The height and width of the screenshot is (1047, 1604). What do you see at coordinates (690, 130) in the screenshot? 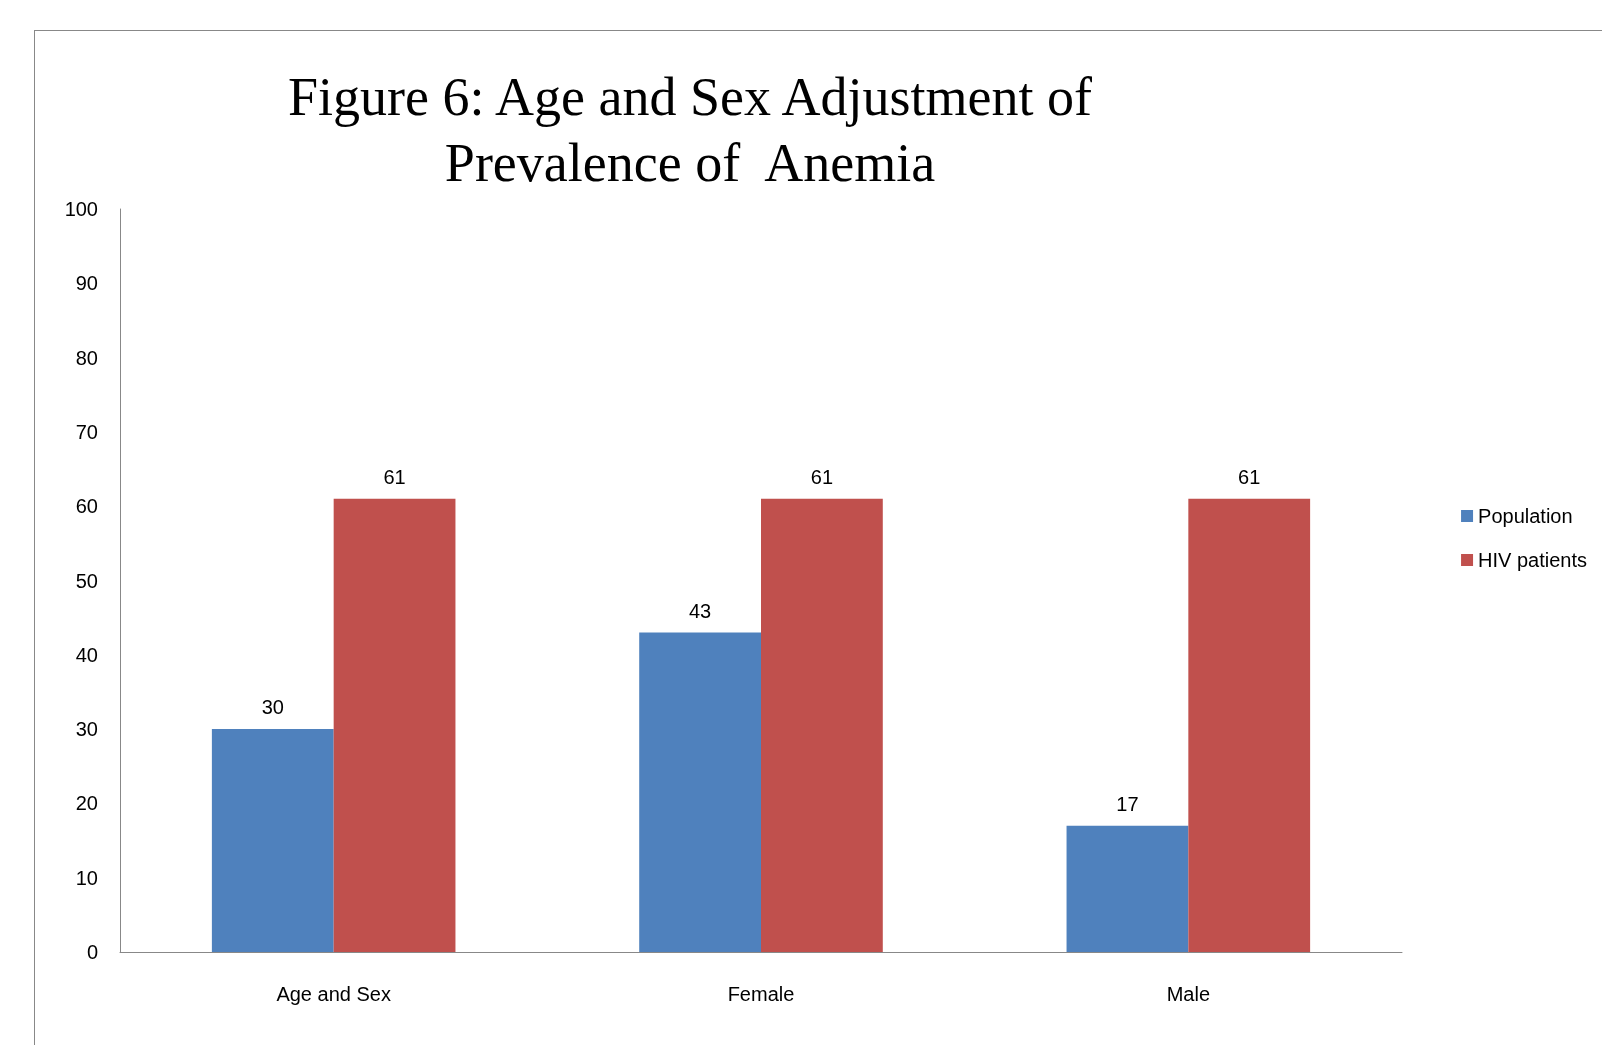
I see `chart-title: Figure 6: Age and Sex Adjustment of Prevalence of Anemia` at bounding box center [690, 130].